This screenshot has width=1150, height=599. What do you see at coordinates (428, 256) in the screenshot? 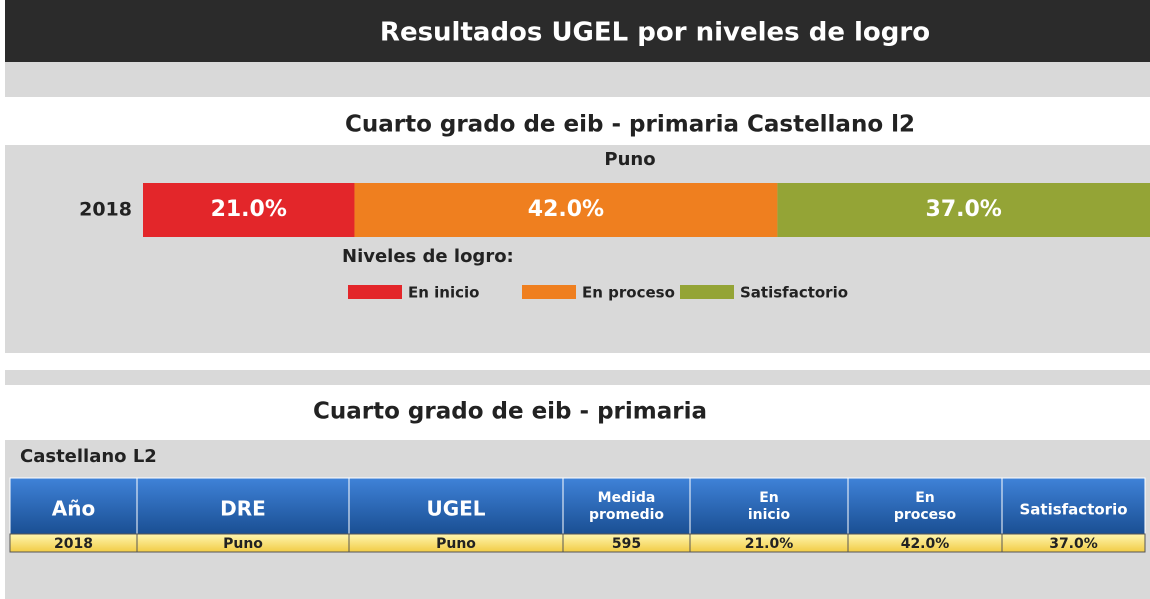
I see `legend-title: Niveles de logro:` at bounding box center [428, 256].